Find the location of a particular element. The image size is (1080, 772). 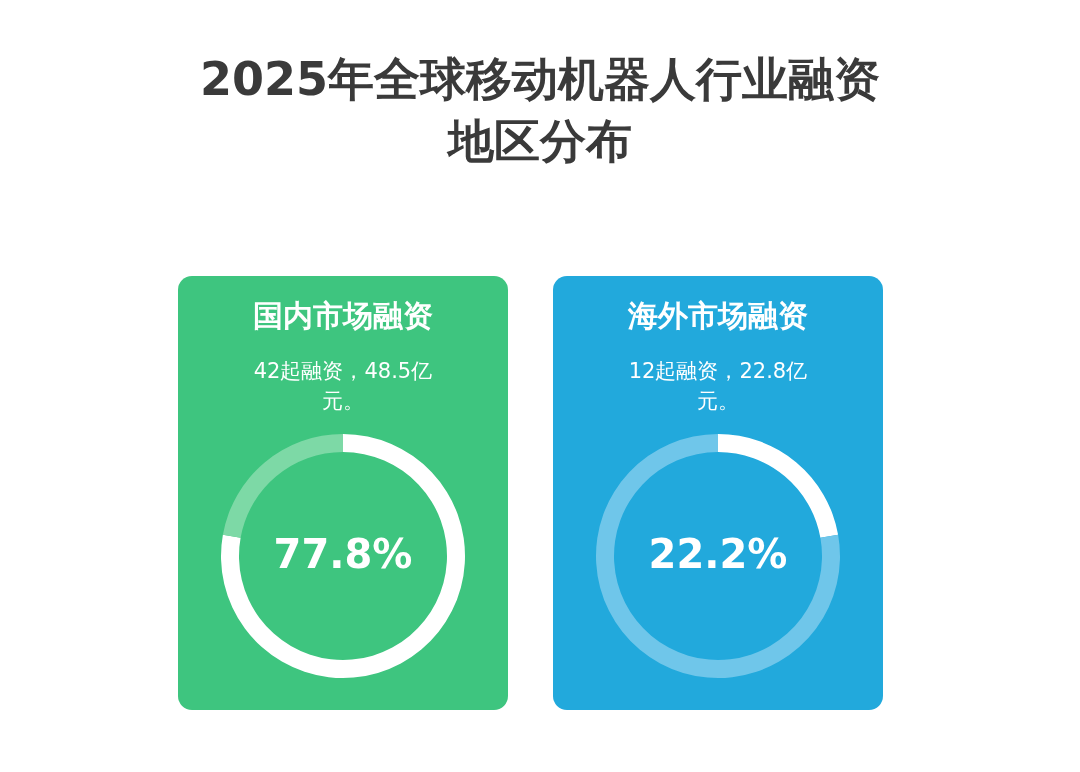

chart-title: 国内市场融资 is located at coordinates (343, 316).